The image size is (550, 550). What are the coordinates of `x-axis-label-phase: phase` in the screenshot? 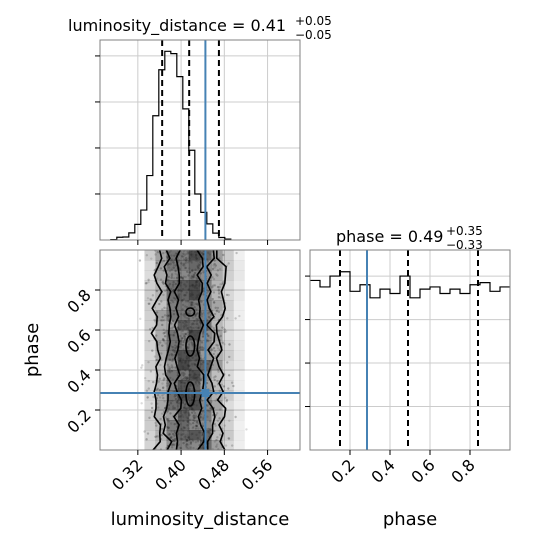 It's located at (410, 519).